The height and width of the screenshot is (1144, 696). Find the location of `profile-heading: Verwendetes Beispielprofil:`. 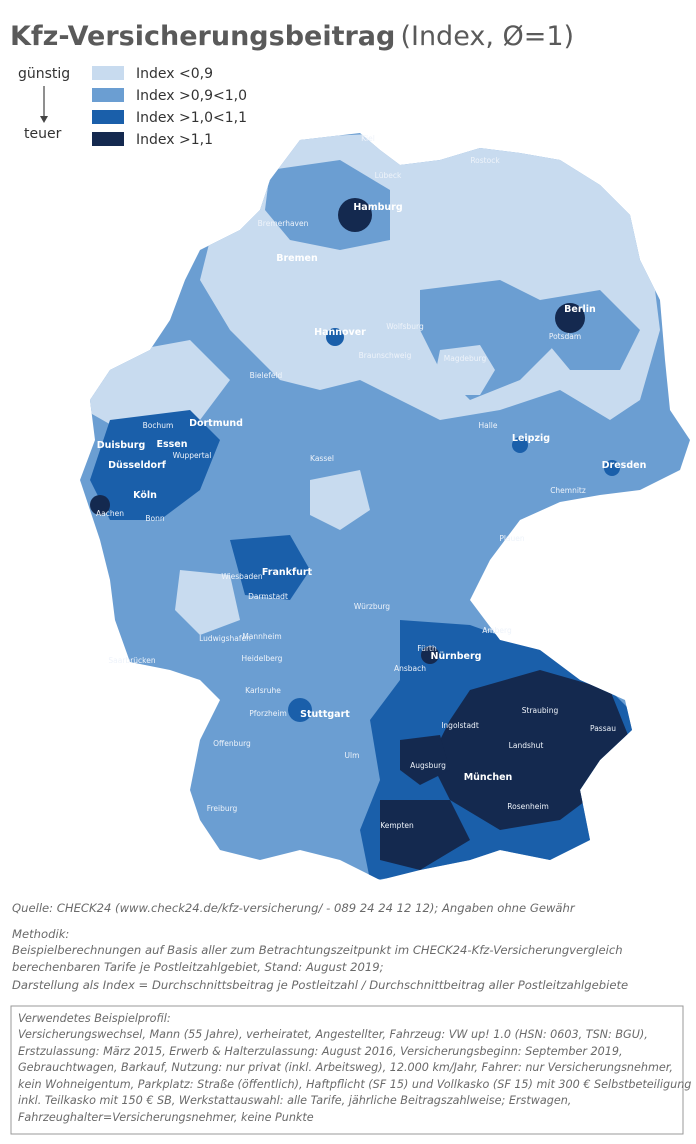

profile-heading: Verwendetes Beispielprofil: is located at coordinates (94, 1018).